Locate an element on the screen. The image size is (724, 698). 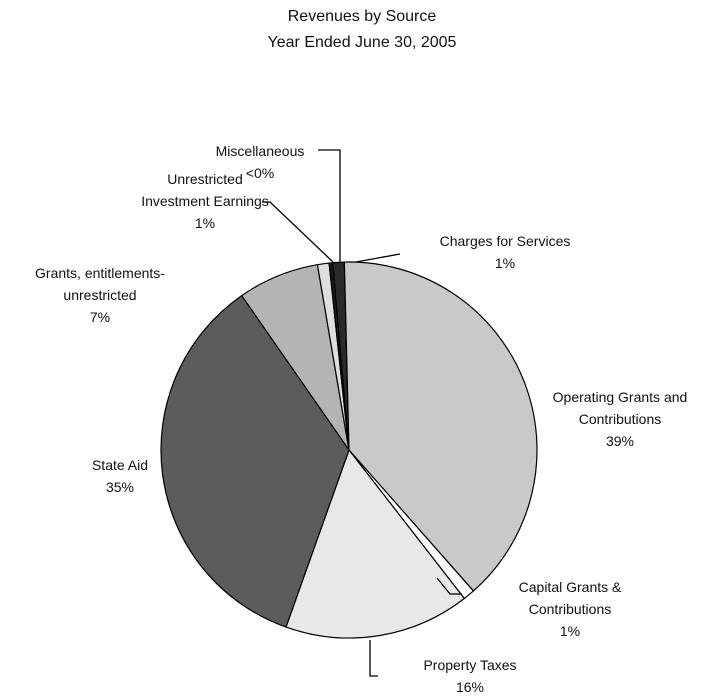
slice-name: Capital Grants & Contributions is located at coordinates (570, 598).